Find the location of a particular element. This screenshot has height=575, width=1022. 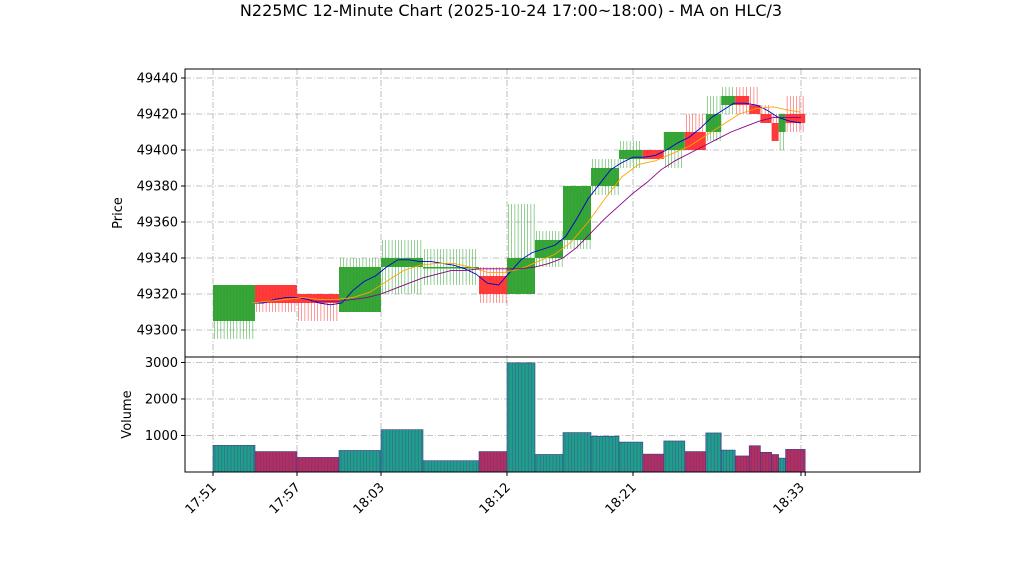

volume-bars is located at coordinates (509, 417).